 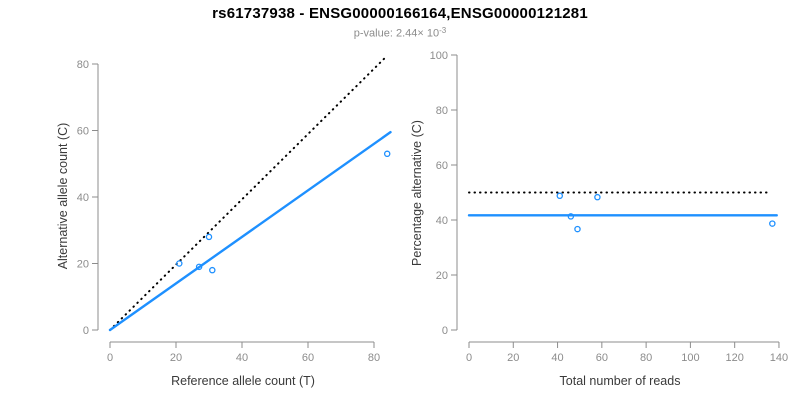 I want to click on right-y-axis-title: Percentage alternative (C), so click(x=417, y=193).